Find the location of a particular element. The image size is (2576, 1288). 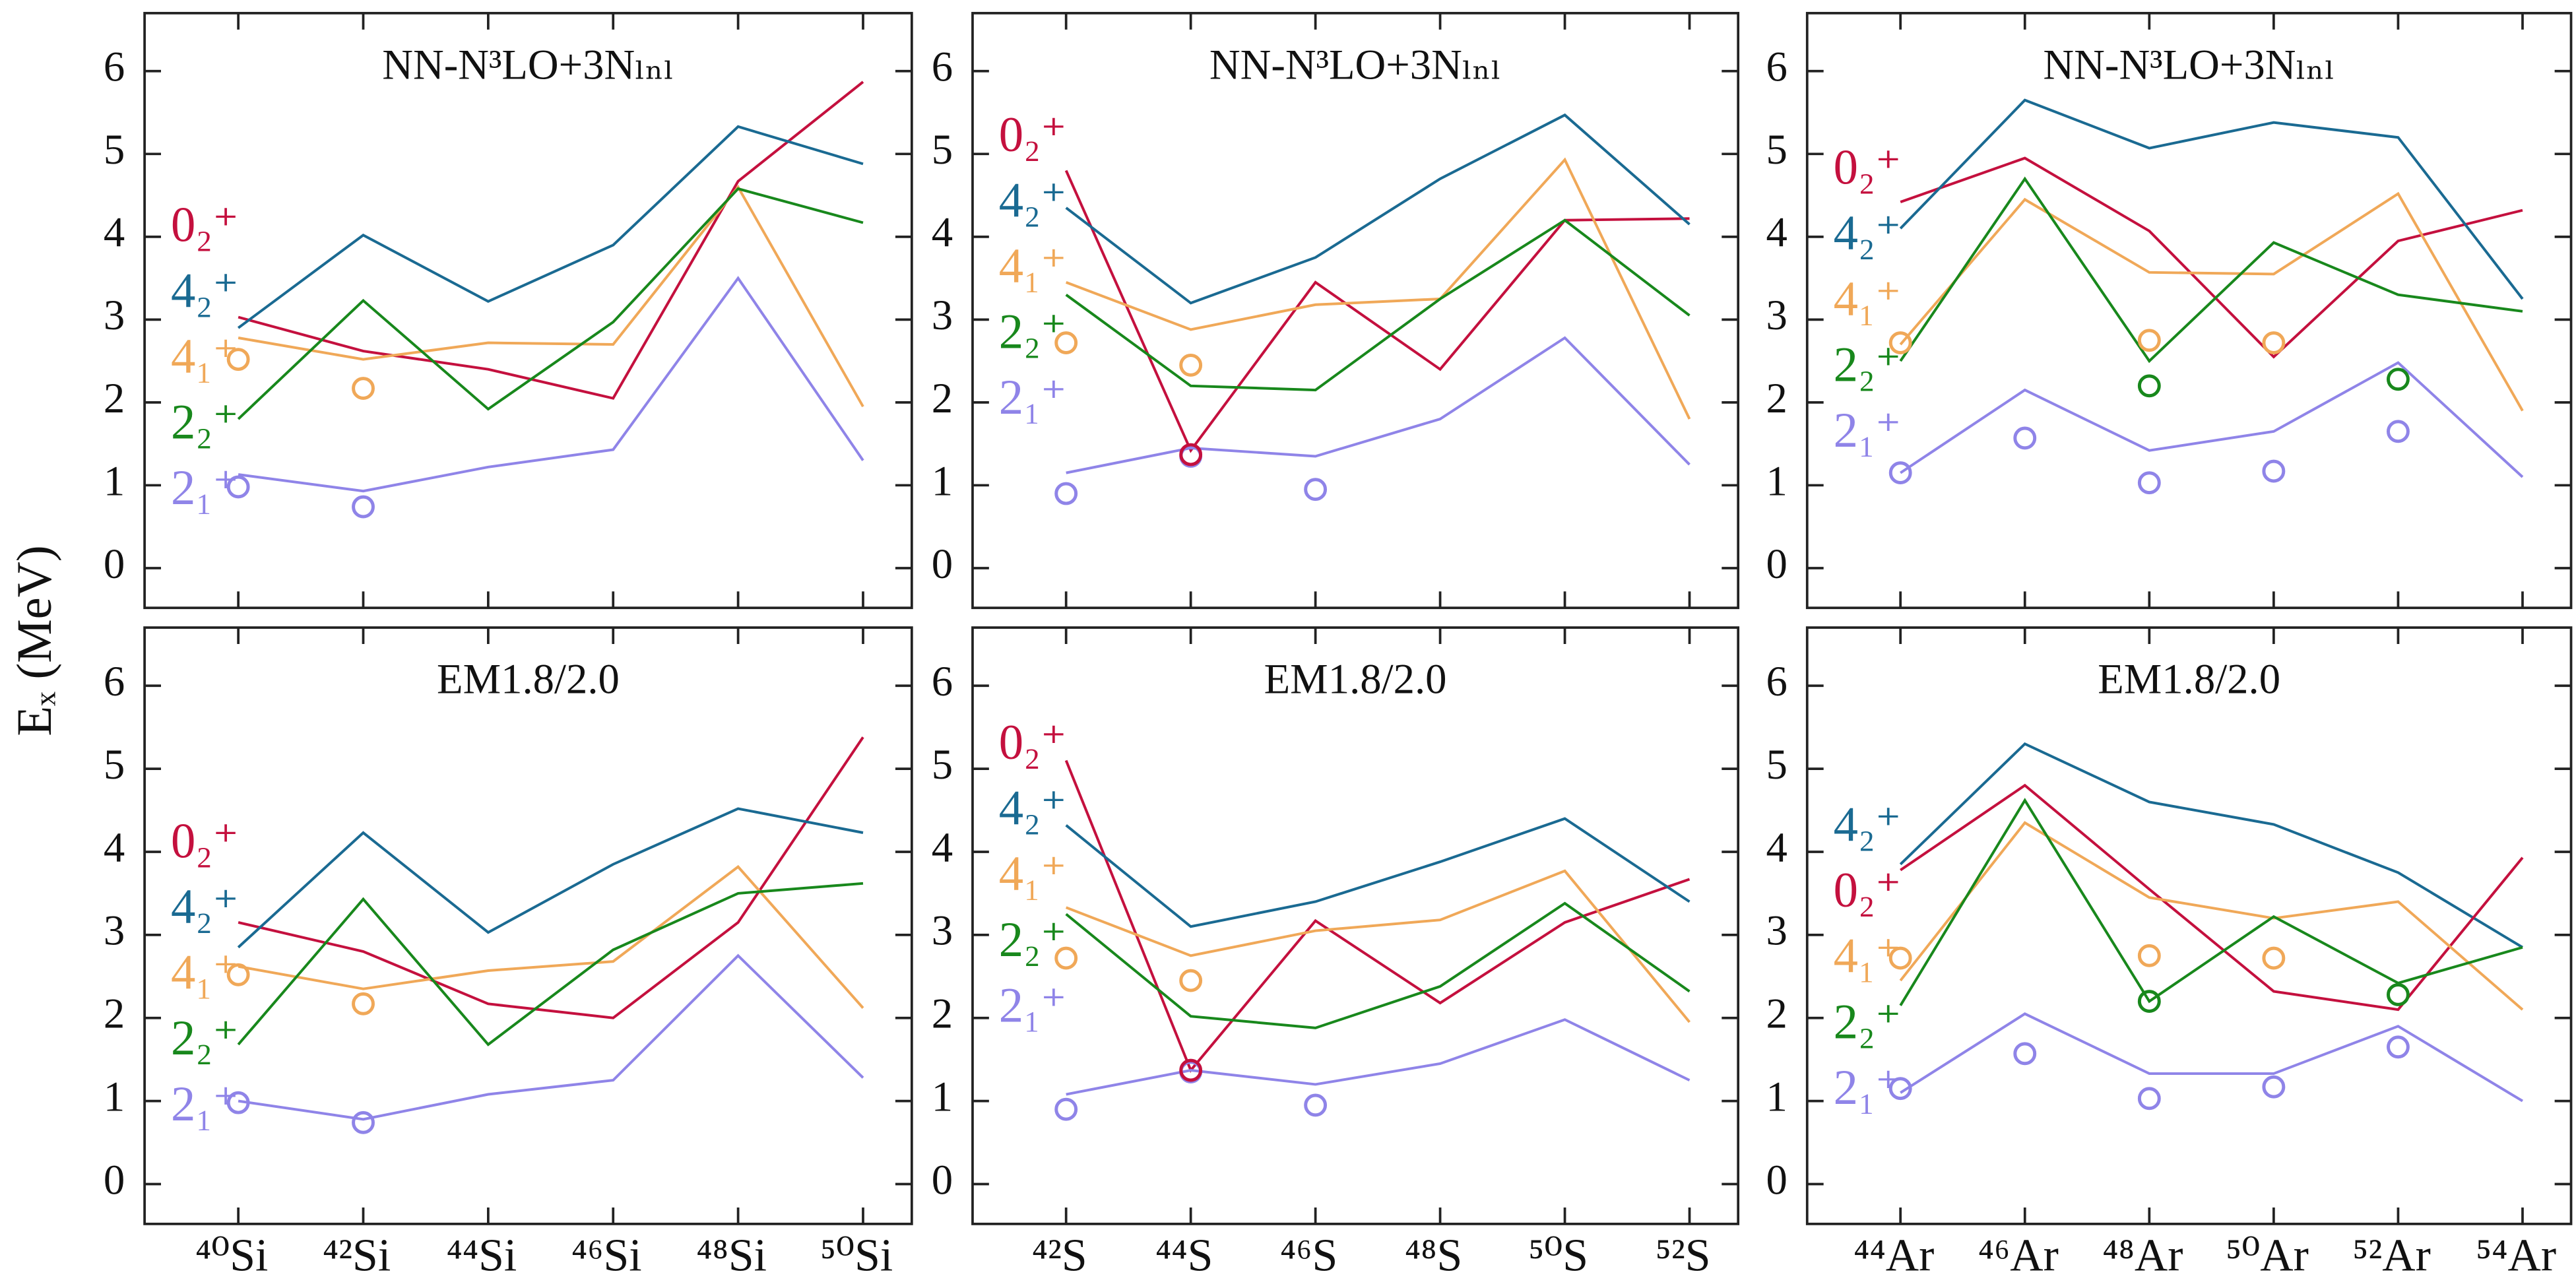

x-tick-label: ⁵⁰Ar is located at coordinates (2267, 1256).